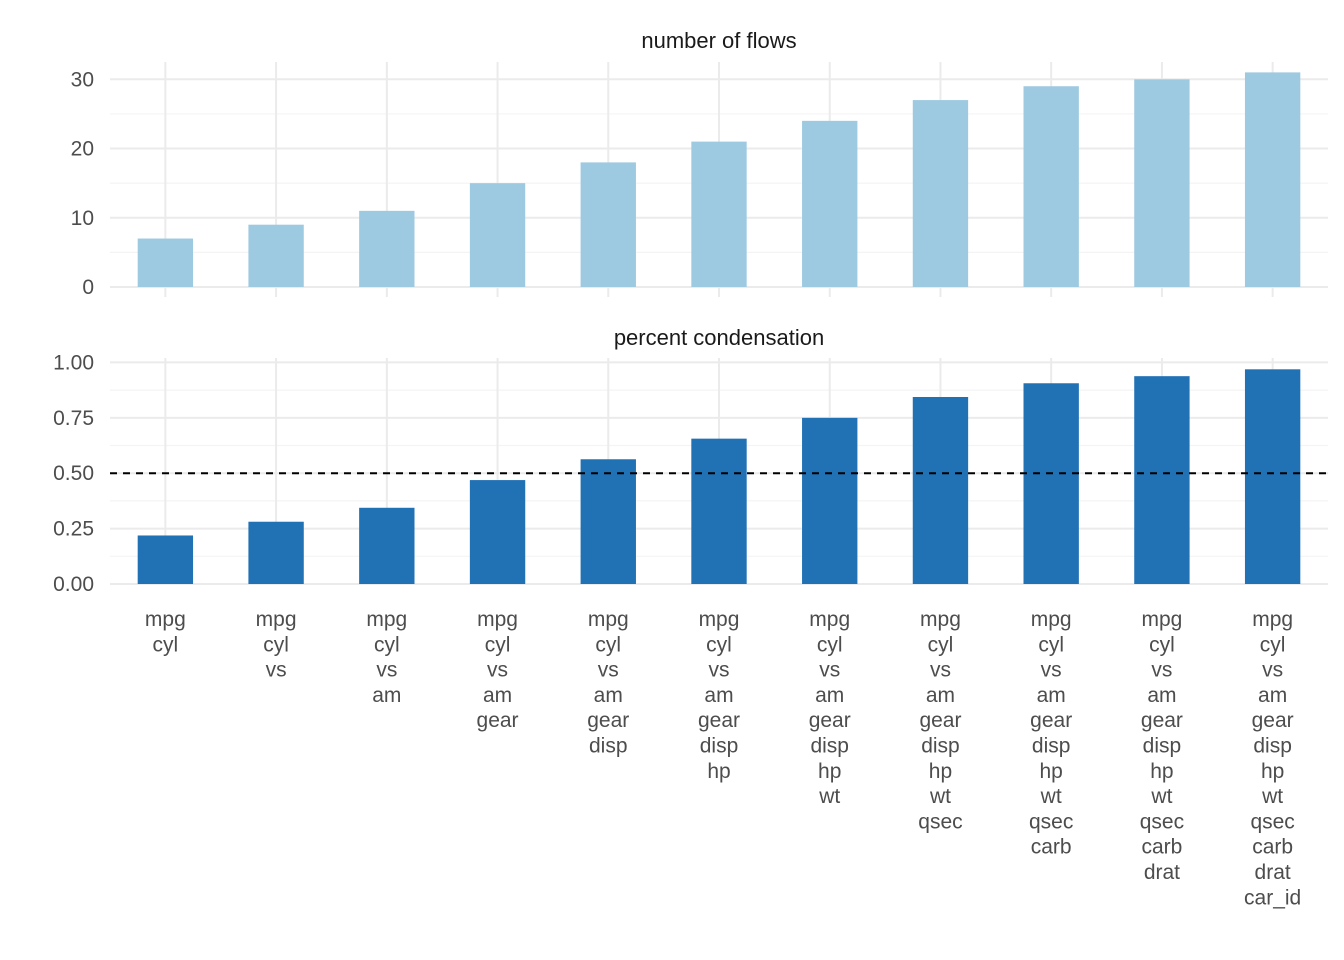  I want to click on x-tick-label: mpg cyl vs am gear disp hp wt qsec carb drat car_id, so click(1272, 758).